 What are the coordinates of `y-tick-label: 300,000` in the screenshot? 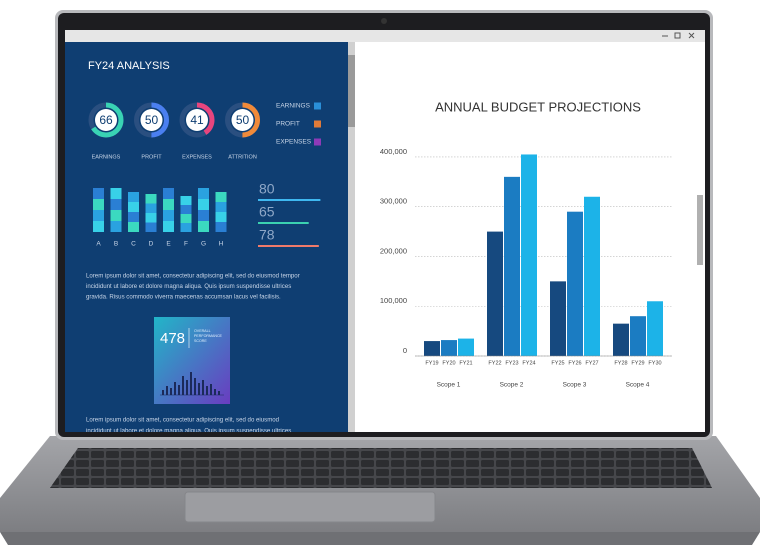 It's located at (393, 201).